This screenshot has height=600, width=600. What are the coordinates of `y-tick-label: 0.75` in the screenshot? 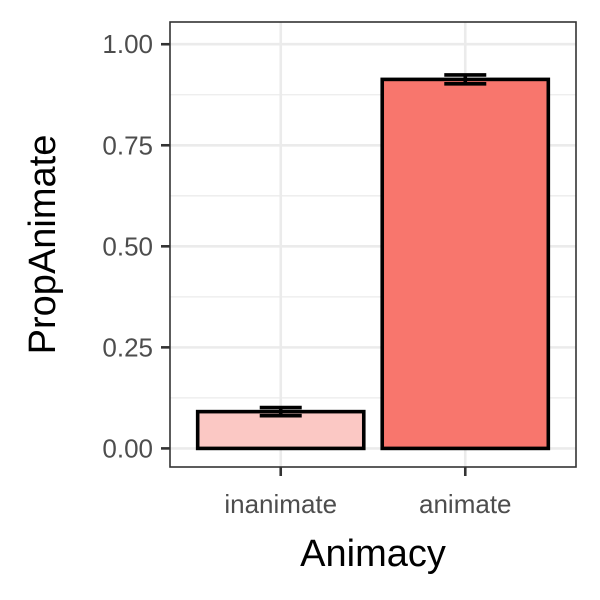 It's located at (127, 145).